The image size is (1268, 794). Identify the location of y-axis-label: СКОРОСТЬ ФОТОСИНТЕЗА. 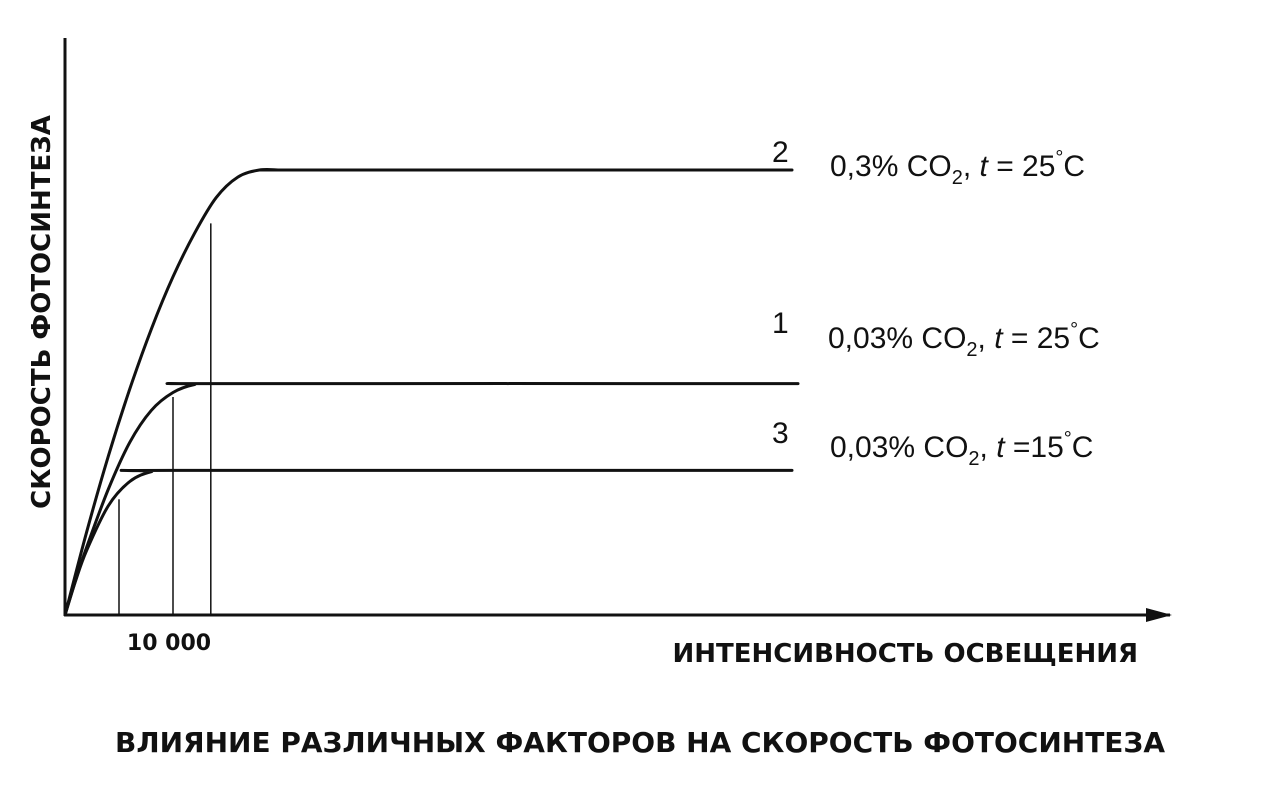
(42, 312).